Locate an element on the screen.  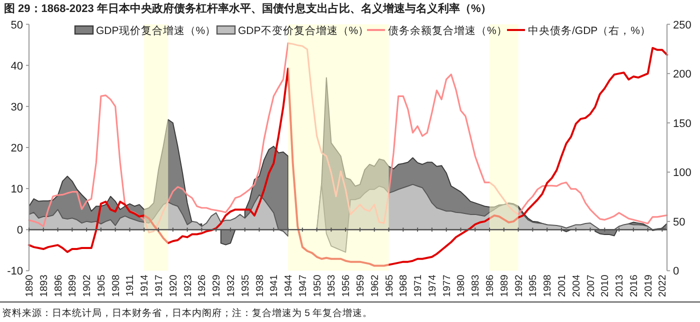
x-tick-label: 1986 is located at coordinates (490, 285).